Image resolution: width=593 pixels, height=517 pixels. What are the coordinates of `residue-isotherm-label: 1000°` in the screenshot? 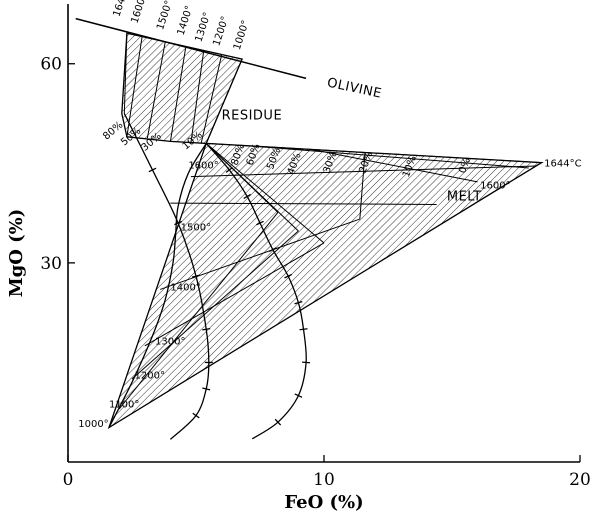 It's located at (242, 35).